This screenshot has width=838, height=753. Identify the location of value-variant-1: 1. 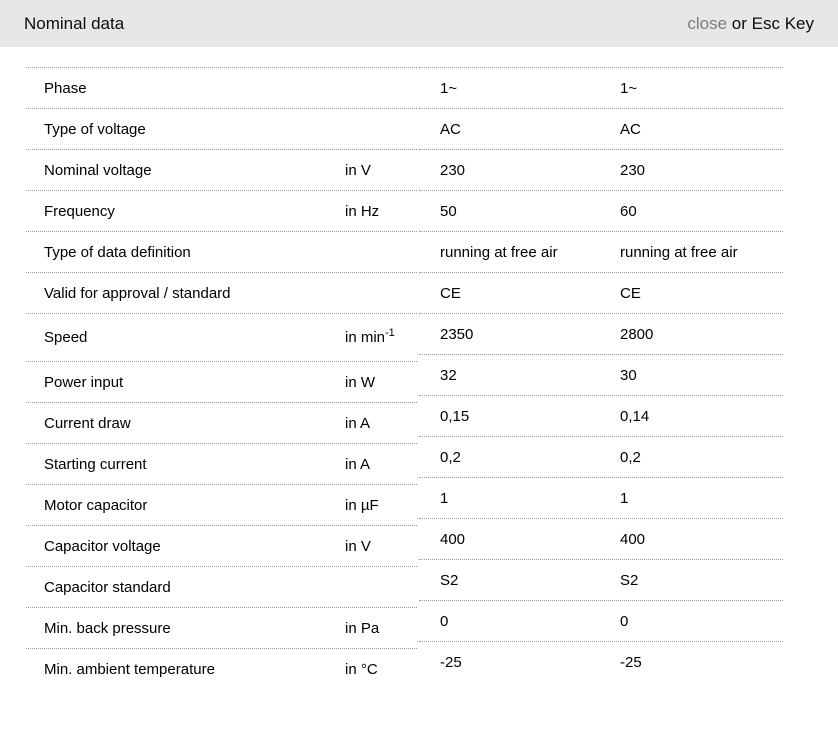
(444, 498).